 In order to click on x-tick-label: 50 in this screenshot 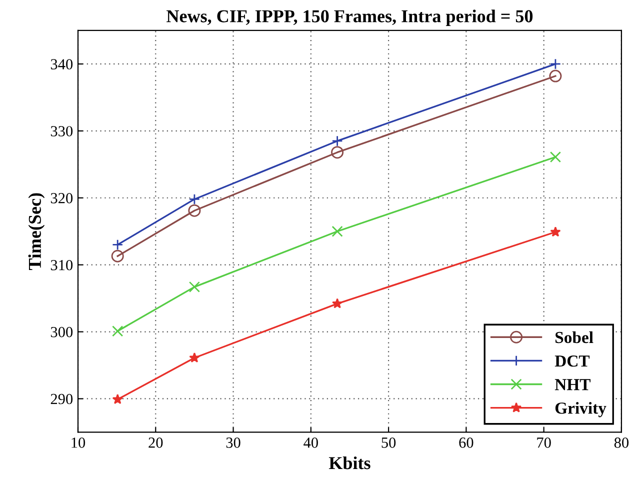, I will do `click(389, 443)`.